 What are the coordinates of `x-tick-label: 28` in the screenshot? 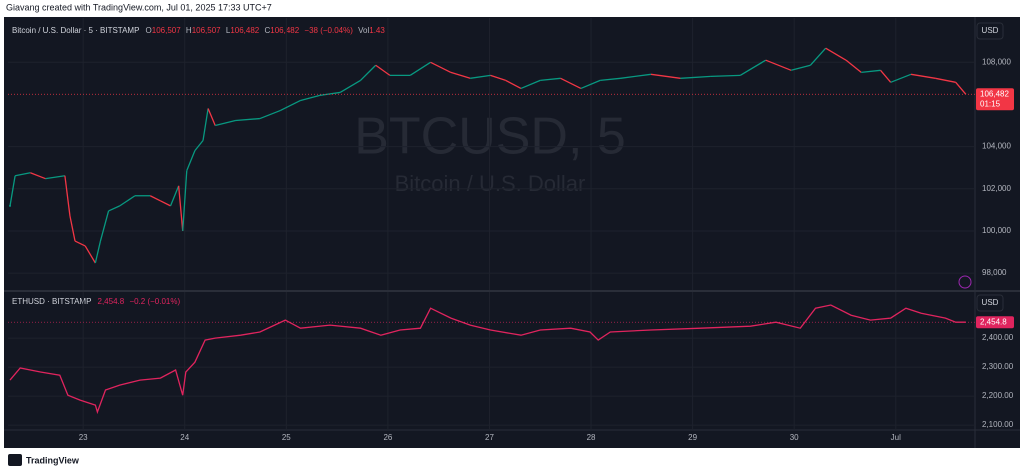 It's located at (591, 437).